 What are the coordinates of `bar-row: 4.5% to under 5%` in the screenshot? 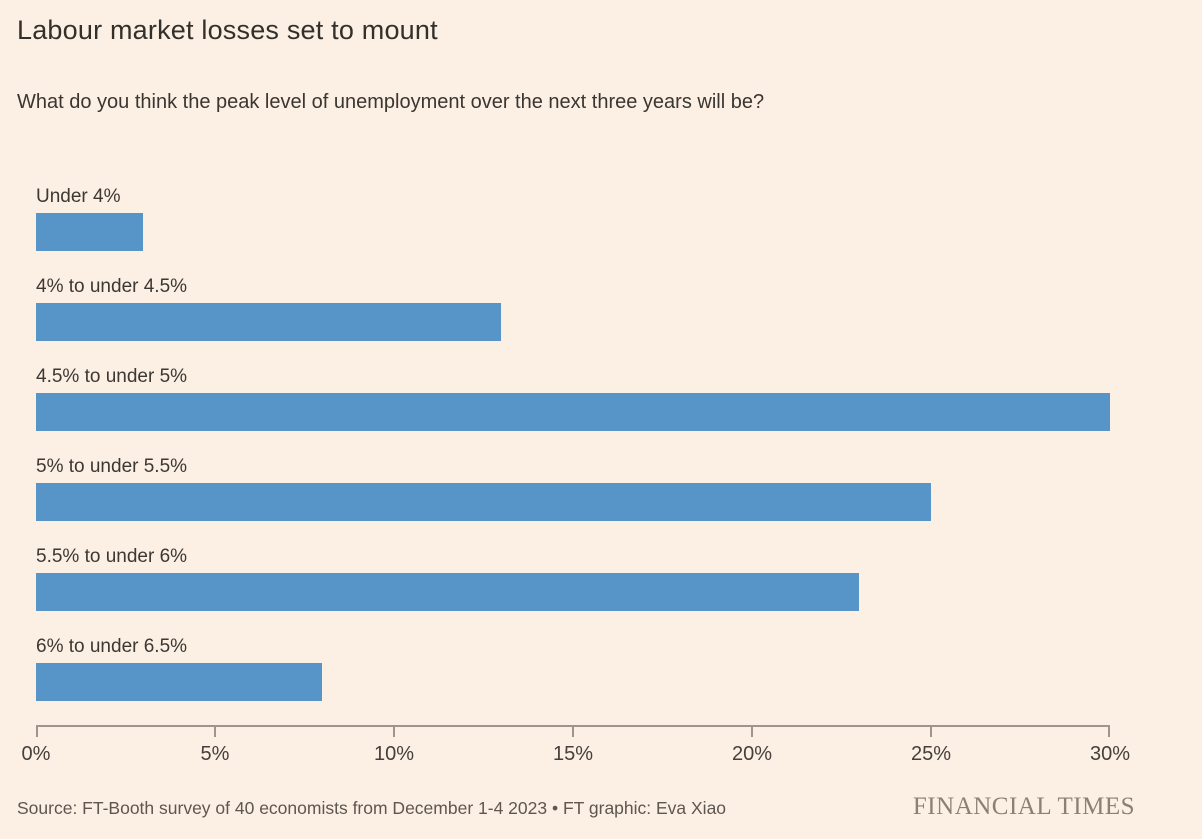 It's located at (573, 398).